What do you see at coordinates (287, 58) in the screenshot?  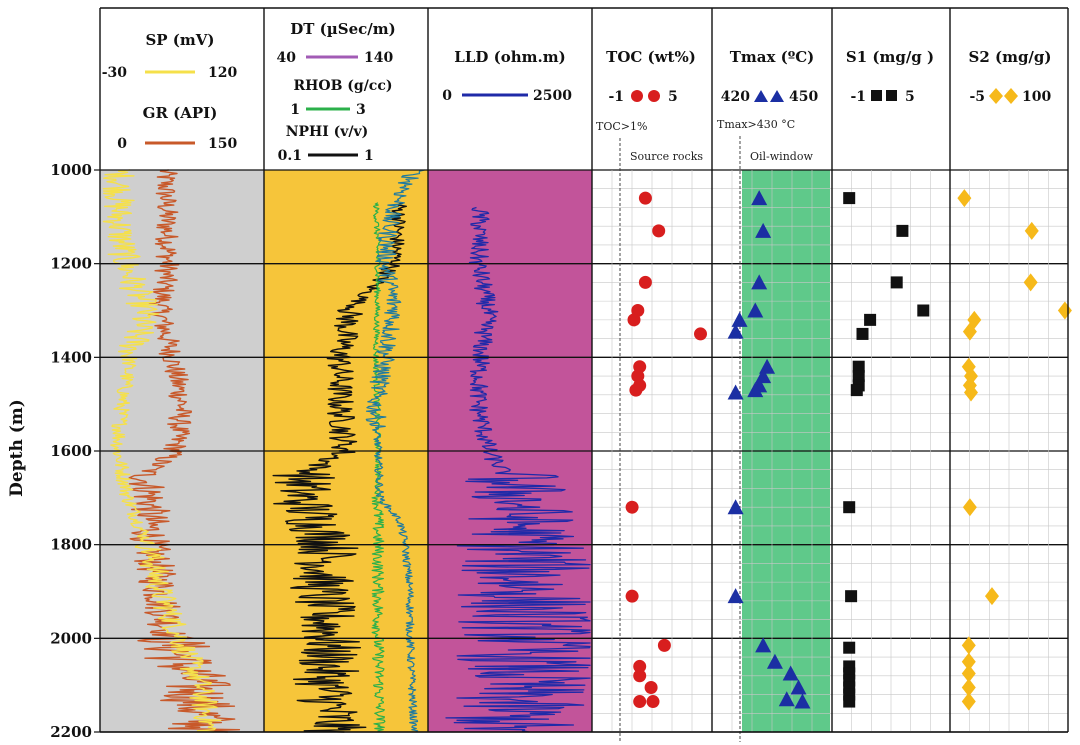 I see `dt-min: 40` at bounding box center [287, 58].